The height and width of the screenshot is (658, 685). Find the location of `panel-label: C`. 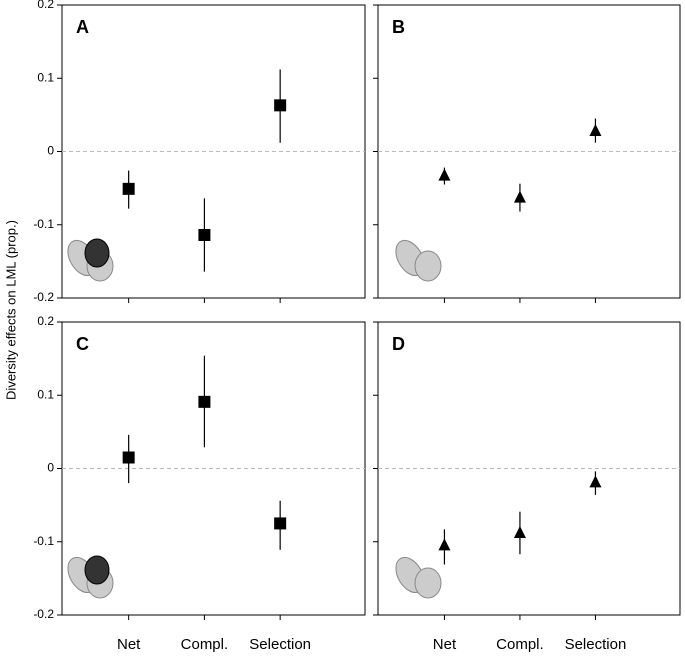

panel-label: C is located at coordinates (82, 344).